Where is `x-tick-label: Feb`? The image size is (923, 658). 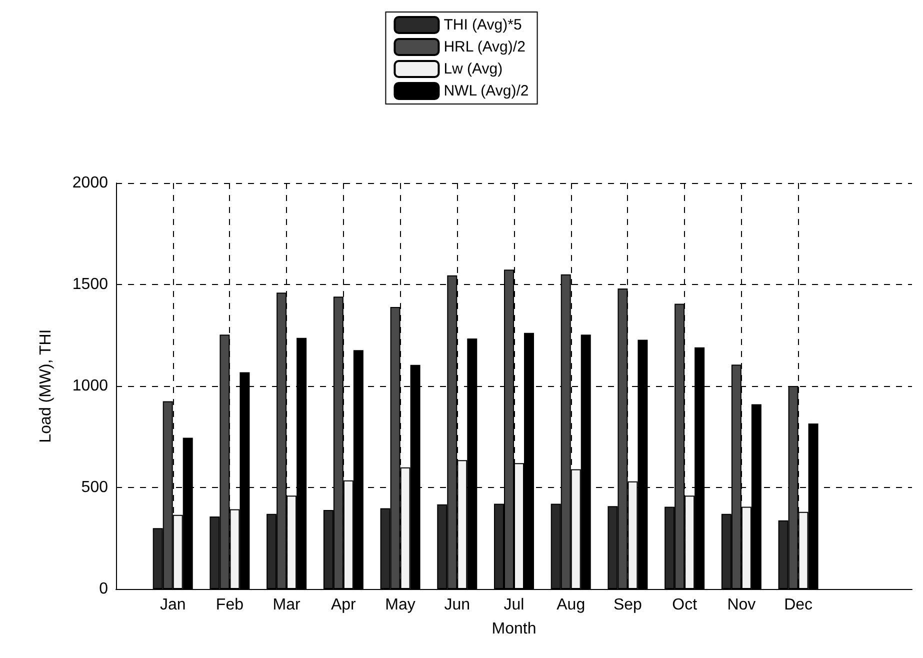
x-tick-label: Feb is located at coordinates (230, 605).